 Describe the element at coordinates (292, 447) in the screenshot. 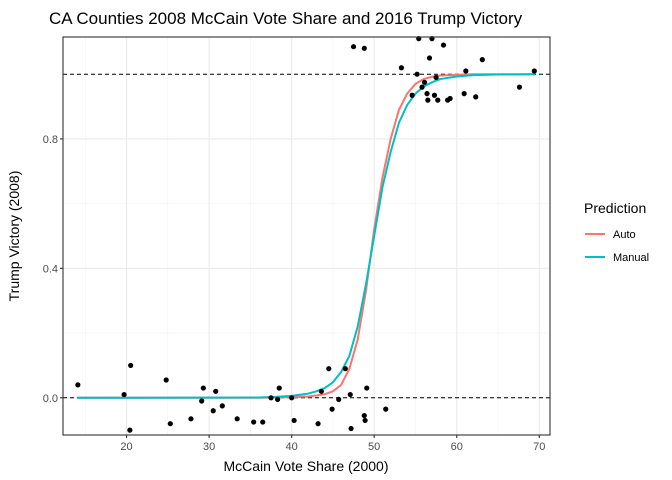

I see `x-tick-label: 40` at that location.